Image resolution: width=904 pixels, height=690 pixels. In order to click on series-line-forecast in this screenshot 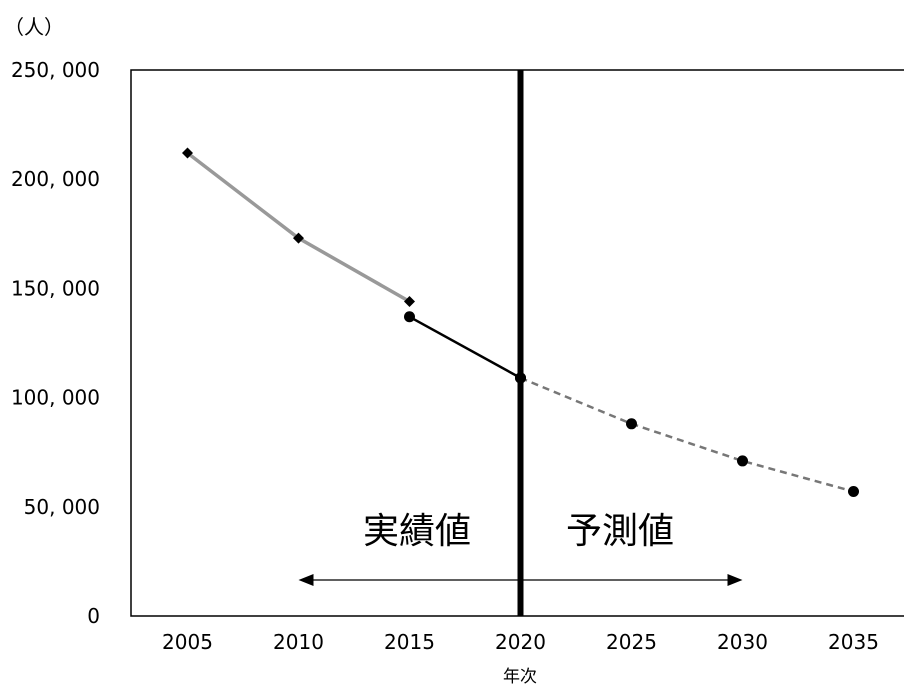, I will do `click(687, 434)`.